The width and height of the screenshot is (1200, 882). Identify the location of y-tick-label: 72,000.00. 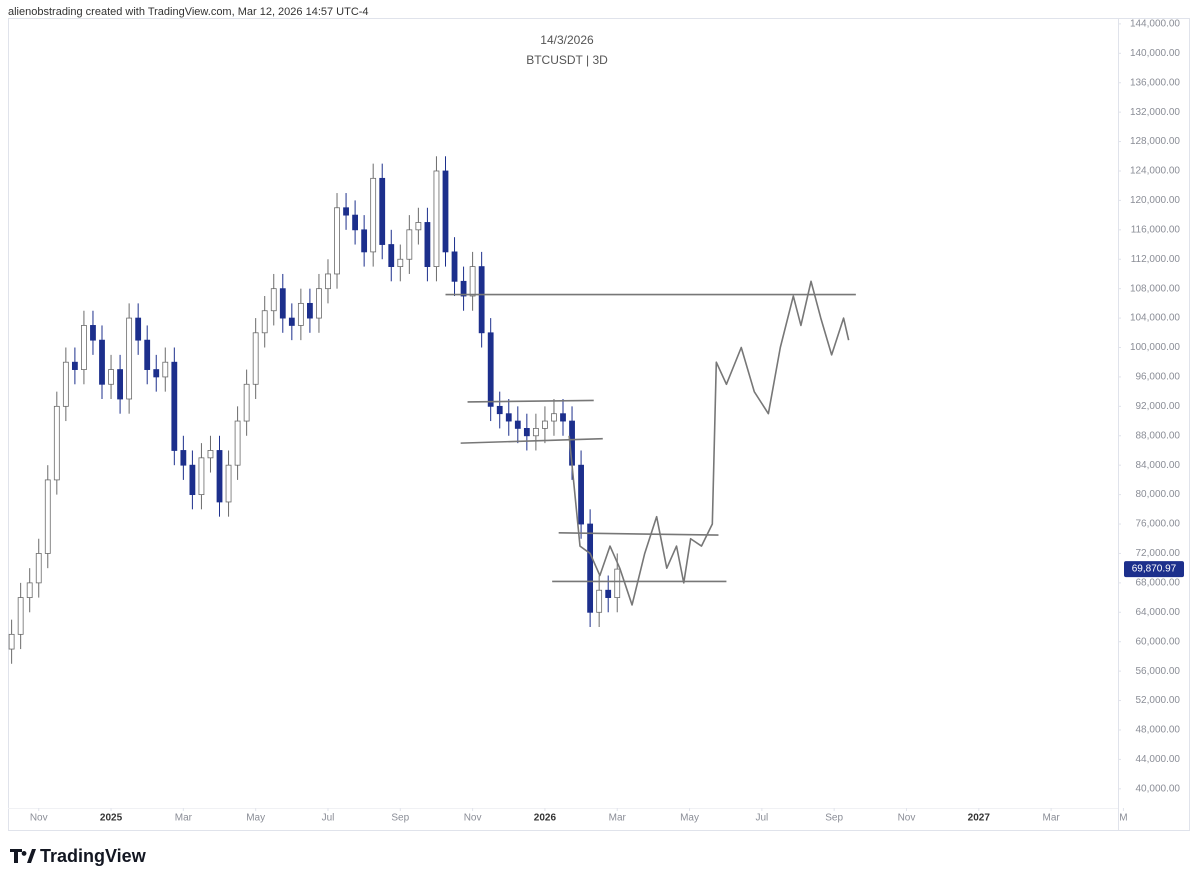
(1158, 553).